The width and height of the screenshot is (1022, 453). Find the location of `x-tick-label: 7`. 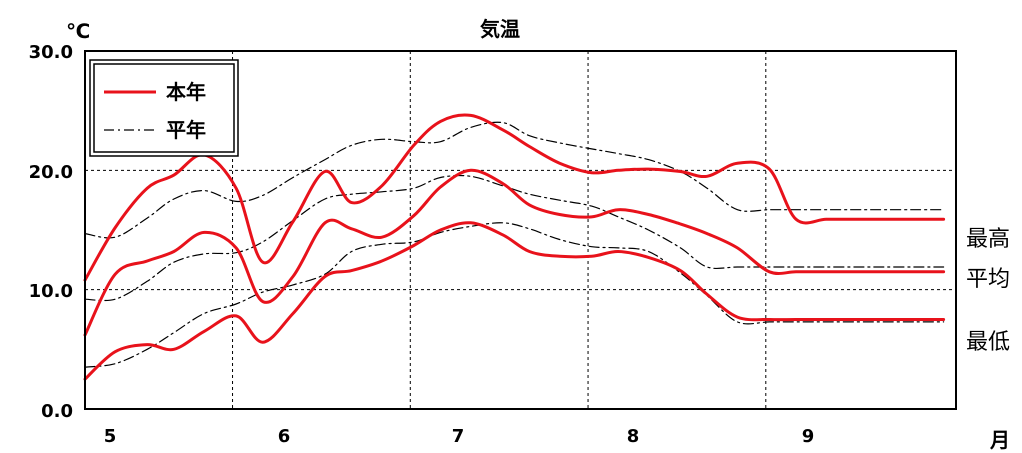

x-tick-label: 7 is located at coordinates (458, 436).